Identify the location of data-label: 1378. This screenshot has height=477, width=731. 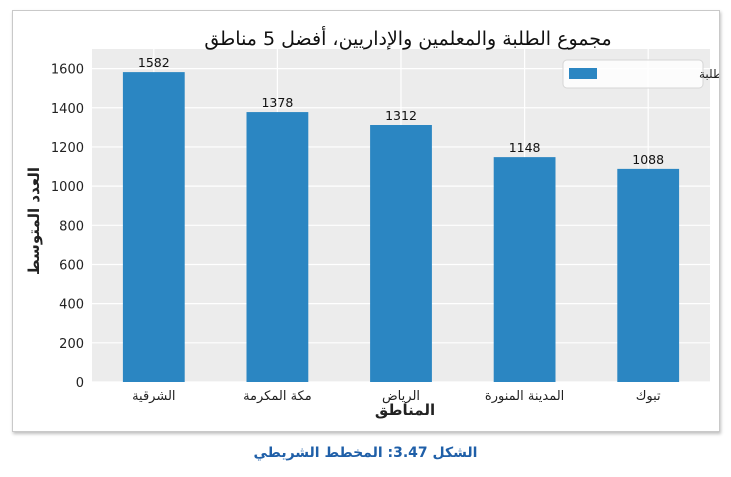
(277, 102).